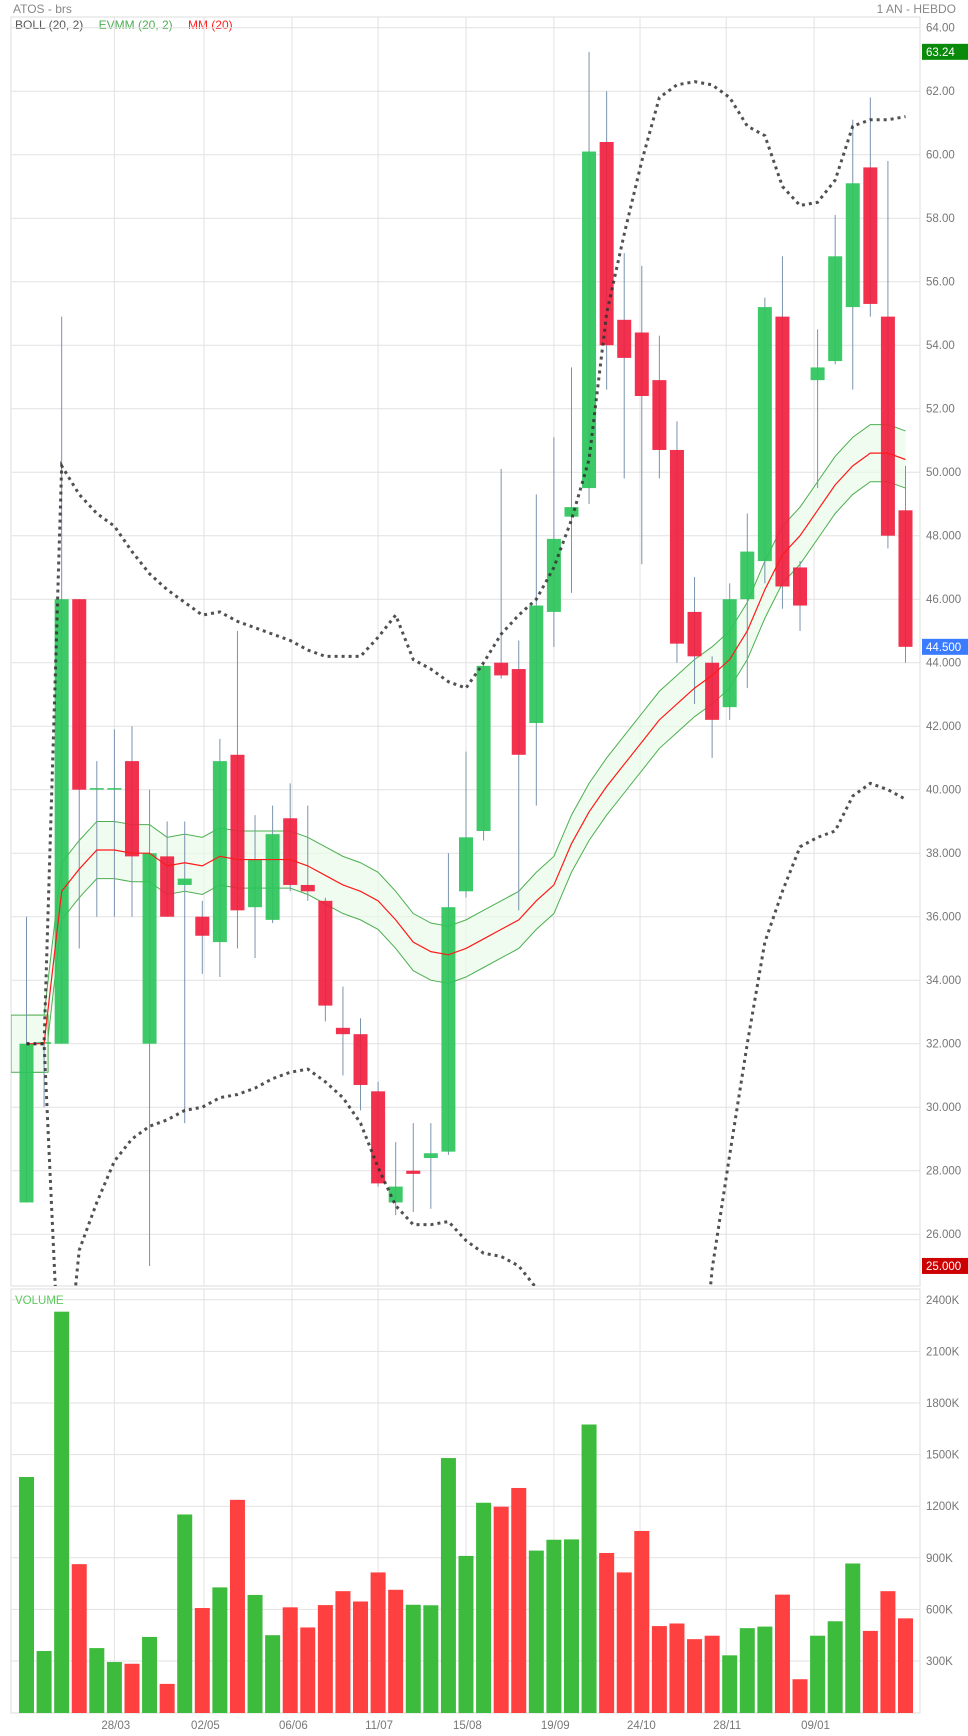 The width and height of the screenshot is (968, 1736). Describe the element at coordinates (940, 92) in the screenshot. I see `price-tick-label: 62.00` at that location.